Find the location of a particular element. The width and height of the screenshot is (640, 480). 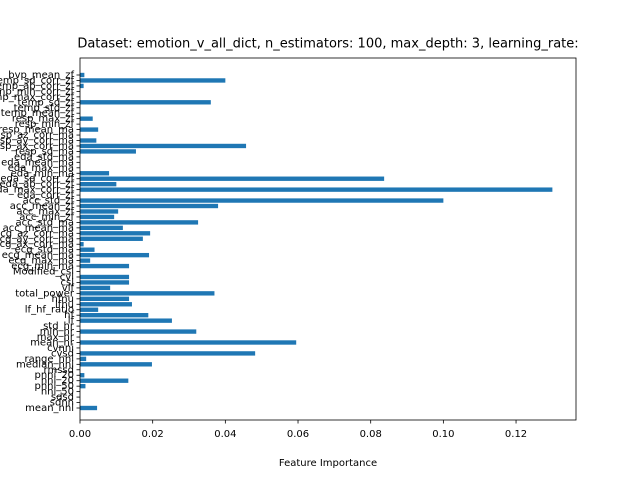

x-tick-label: 0.06 is located at coordinates (298, 434).